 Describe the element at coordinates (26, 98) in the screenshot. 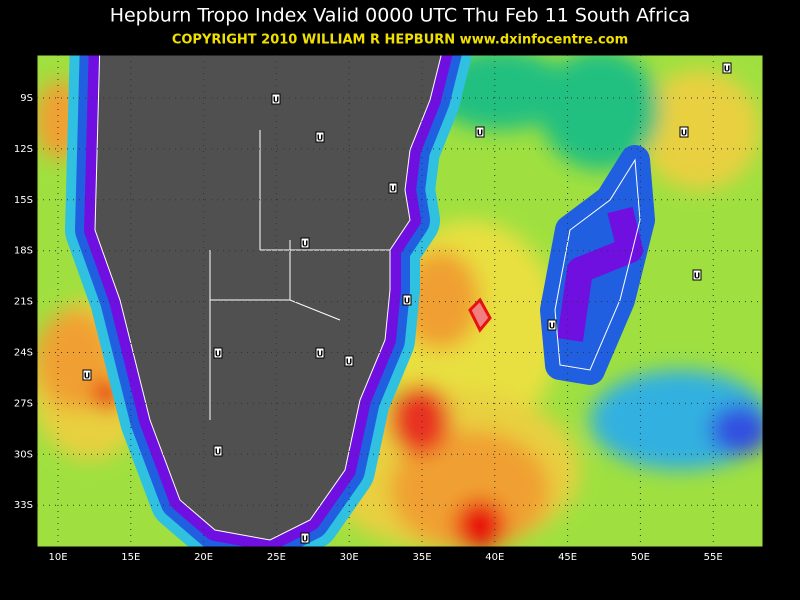

I see `lat-label: 9S` at that location.